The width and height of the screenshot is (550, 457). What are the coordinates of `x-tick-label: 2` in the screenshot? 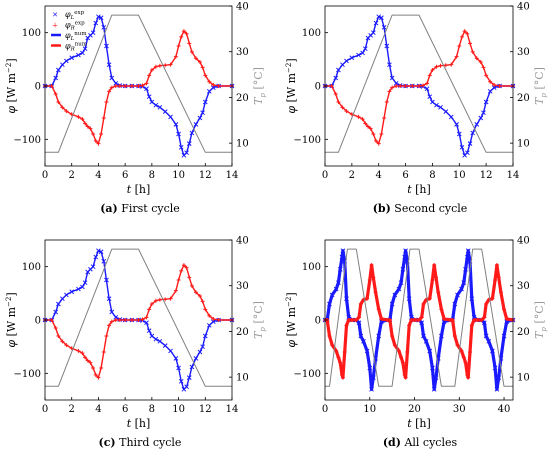 It's located at (352, 175).